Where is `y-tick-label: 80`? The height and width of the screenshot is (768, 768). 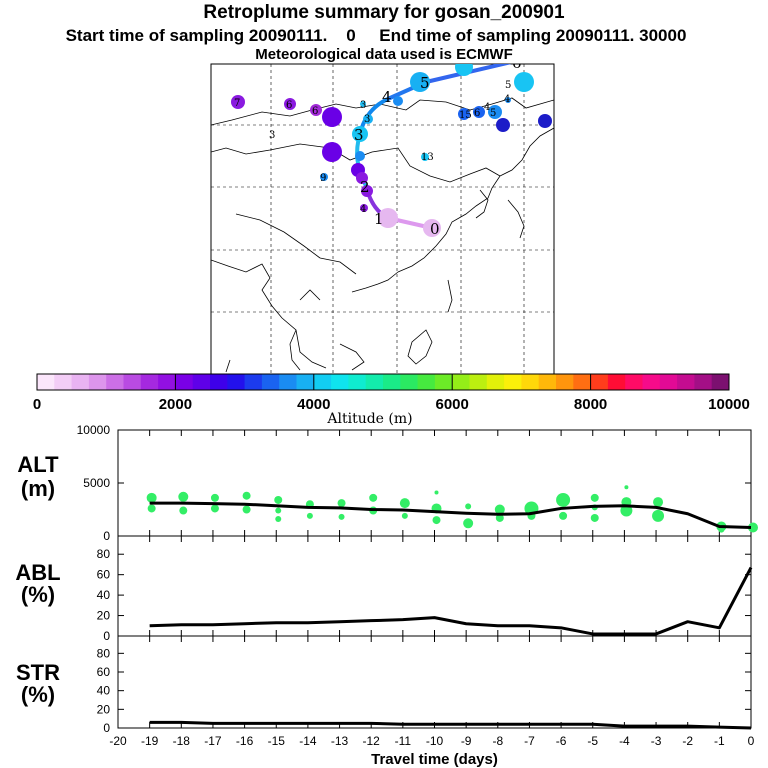
y-tick-label: 80 is located at coordinates (104, 554).